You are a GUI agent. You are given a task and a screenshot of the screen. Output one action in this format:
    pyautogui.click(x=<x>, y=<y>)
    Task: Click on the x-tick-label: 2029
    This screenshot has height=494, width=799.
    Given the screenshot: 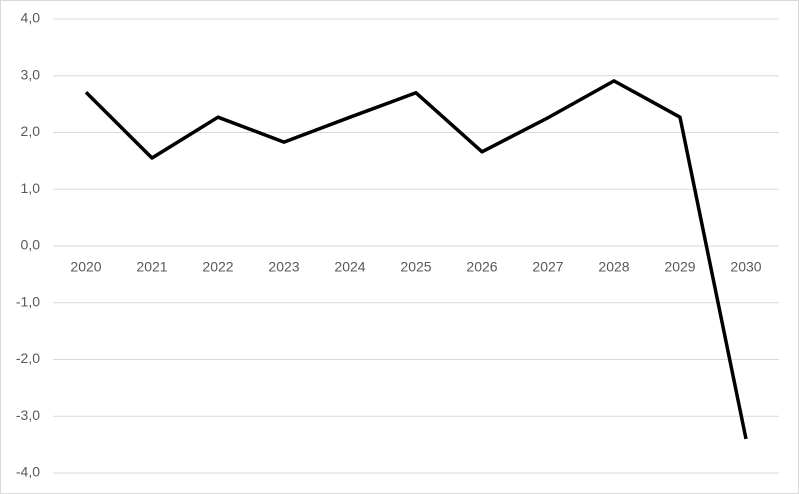 What is the action you would take?
    pyautogui.click(x=679, y=267)
    